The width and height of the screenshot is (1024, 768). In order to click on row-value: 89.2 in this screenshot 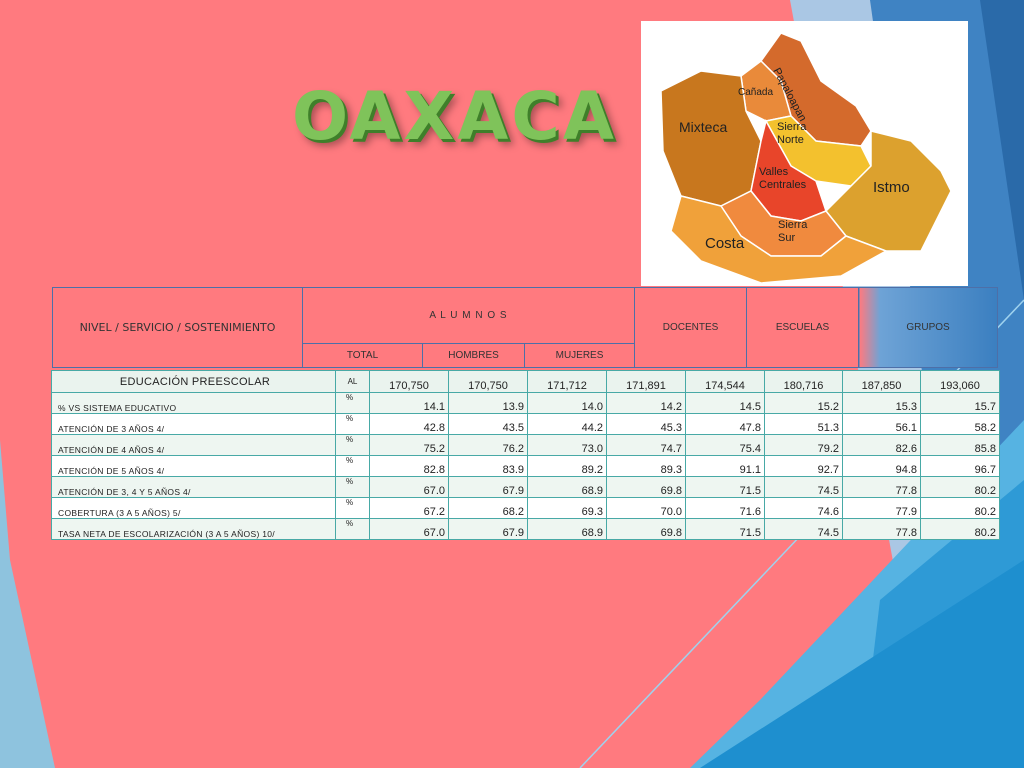, I will do `click(567, 466)`.